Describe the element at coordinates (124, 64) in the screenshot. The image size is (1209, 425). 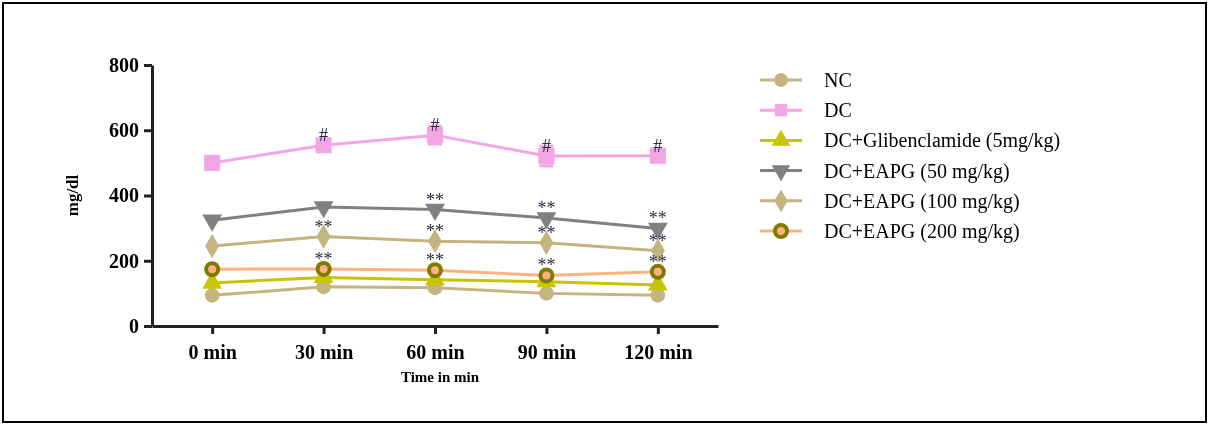
I see `y-tick-label: 800` at that location.